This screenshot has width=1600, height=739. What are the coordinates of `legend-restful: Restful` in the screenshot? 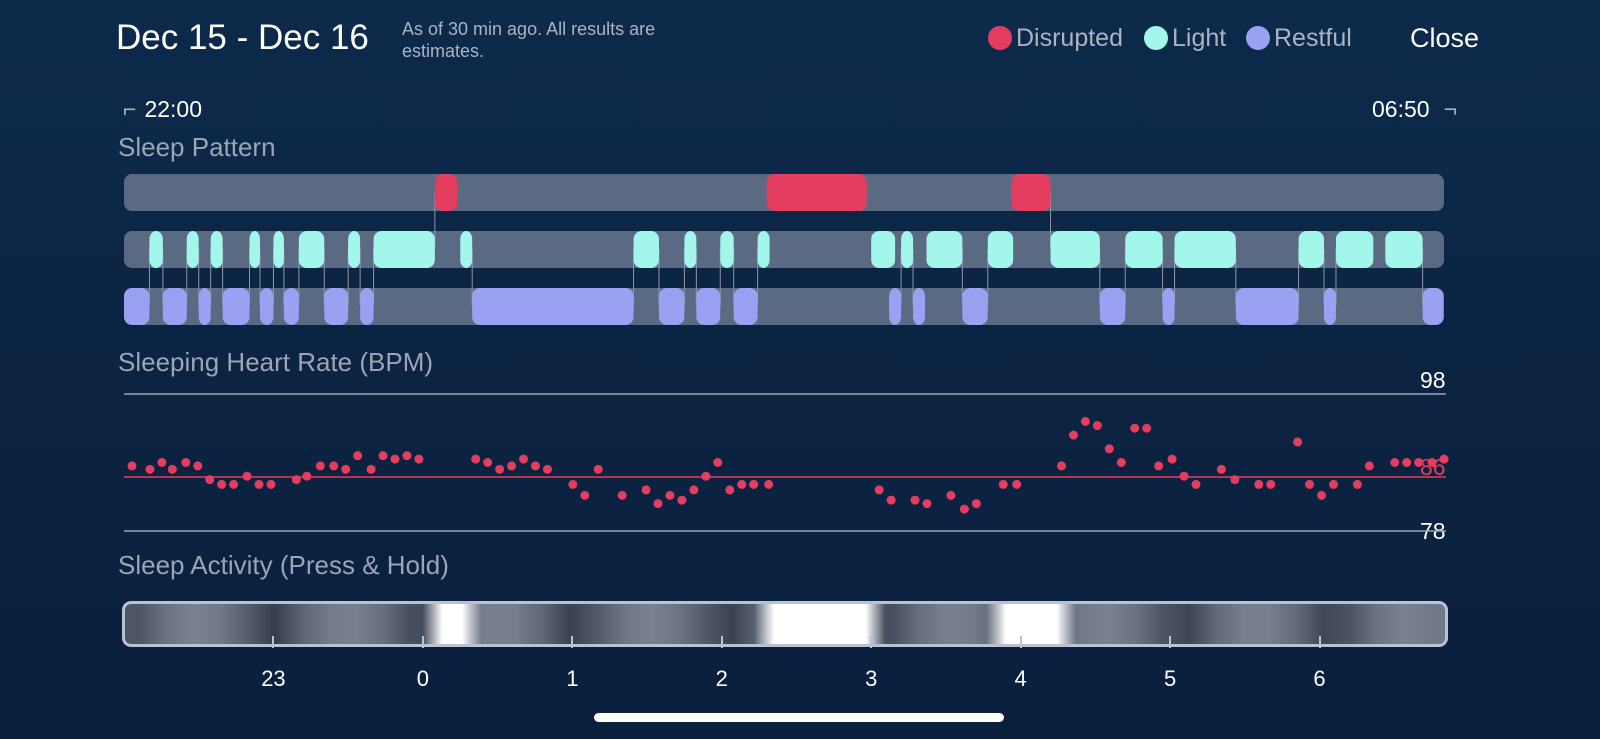 It's located at (1299, 38).